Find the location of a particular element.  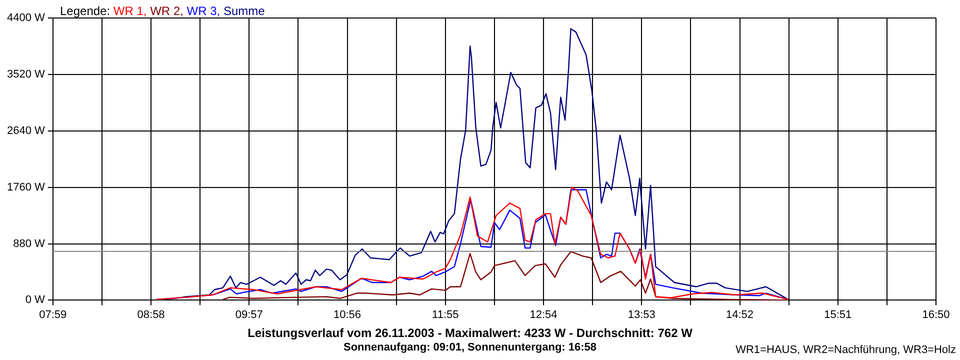

y-tick-label: 880 W is located at coordinates (29, 244).